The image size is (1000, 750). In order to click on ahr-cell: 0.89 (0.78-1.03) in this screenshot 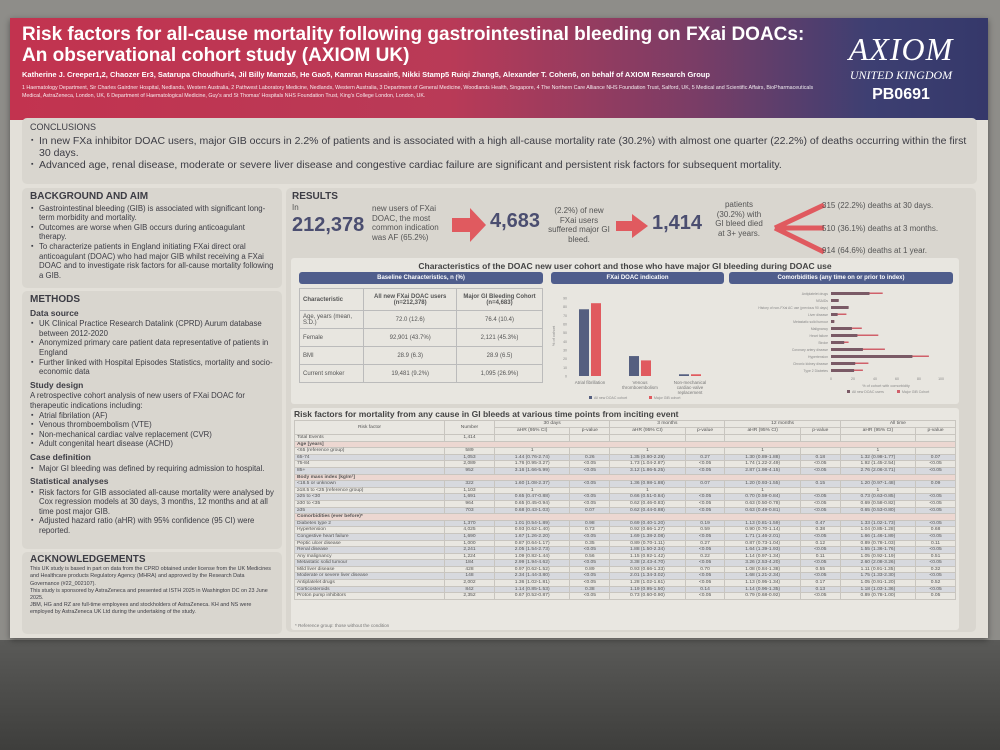, I will do `click(878, 543)`.